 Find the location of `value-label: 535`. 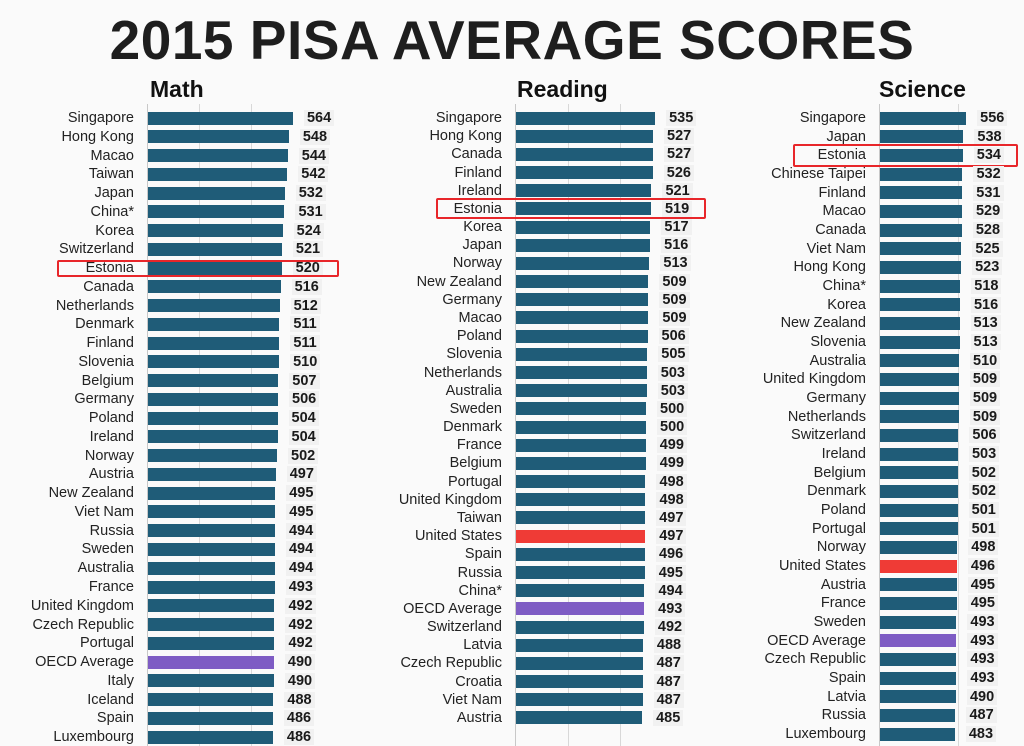

value-label: 535 is located at coordinates (681, 118).